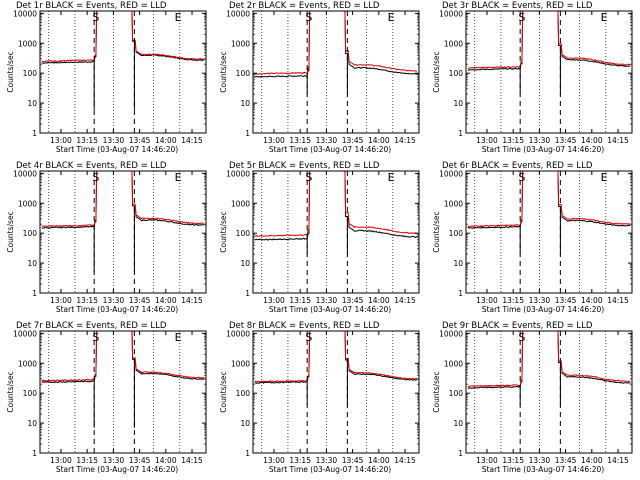 The height and width of the screenshot is (480, 640). I want to click on panel-title: Det 2r BLACK = Events, RED = LLD, so click(304, 6).